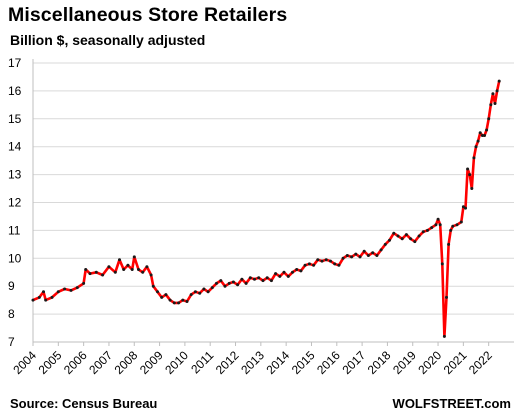  Describe the element at coordinates (100, 362) in the screenshot. I see `x-tick-label: 2007` at that location.